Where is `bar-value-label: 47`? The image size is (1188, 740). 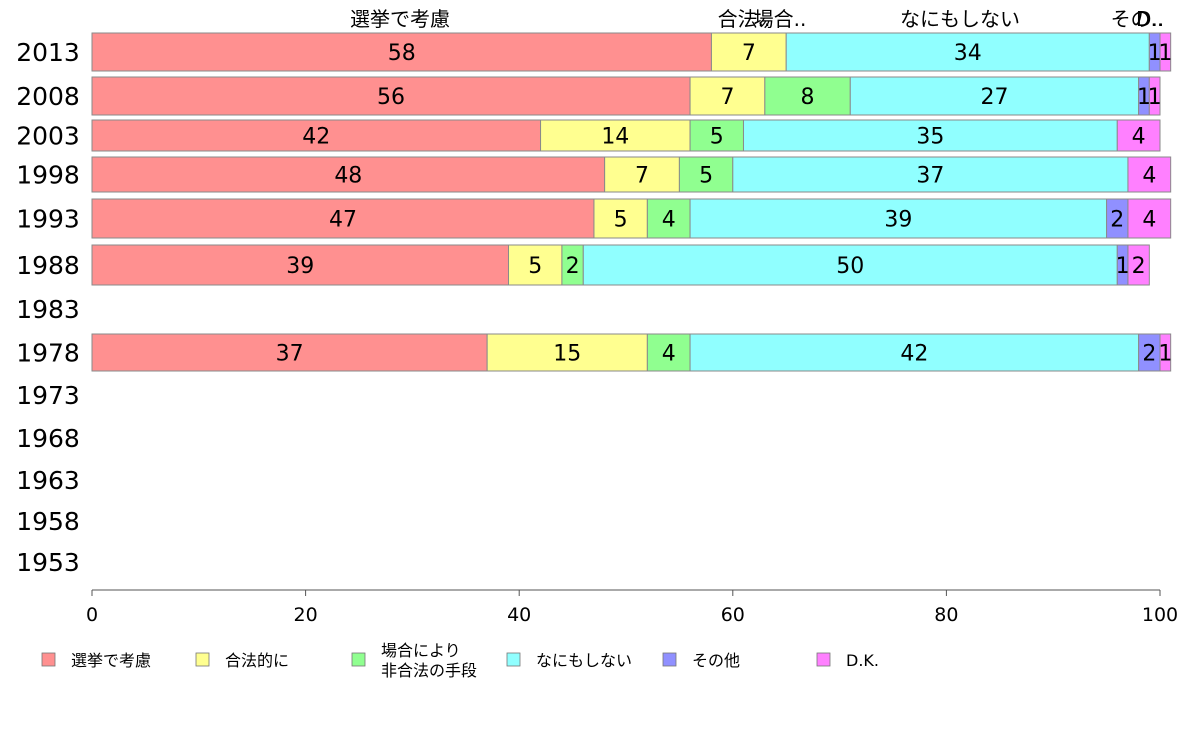 bar-value-label: 47 is located at coordinates (343, 220).